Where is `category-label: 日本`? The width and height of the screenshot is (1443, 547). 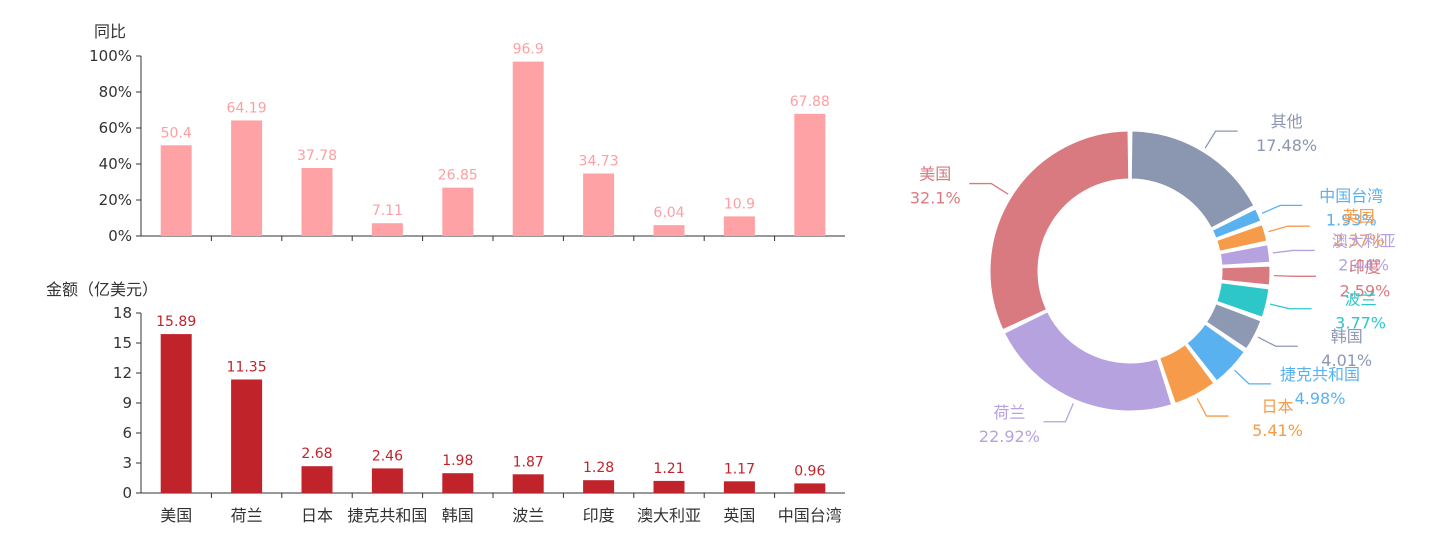
category-label: 日本 is located at coordinates (317, 515).